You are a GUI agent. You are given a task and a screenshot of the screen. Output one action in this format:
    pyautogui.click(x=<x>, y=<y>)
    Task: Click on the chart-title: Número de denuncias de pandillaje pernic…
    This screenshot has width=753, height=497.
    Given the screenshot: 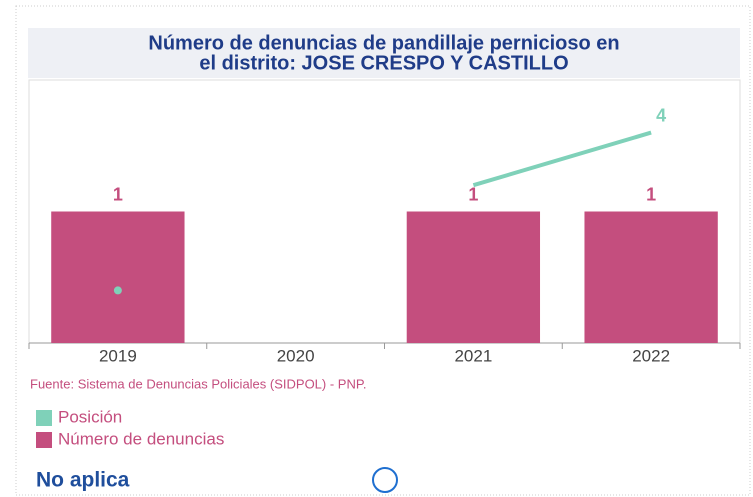 What is the action you would take?
    pyautogui.click(x=383, y=43)
    